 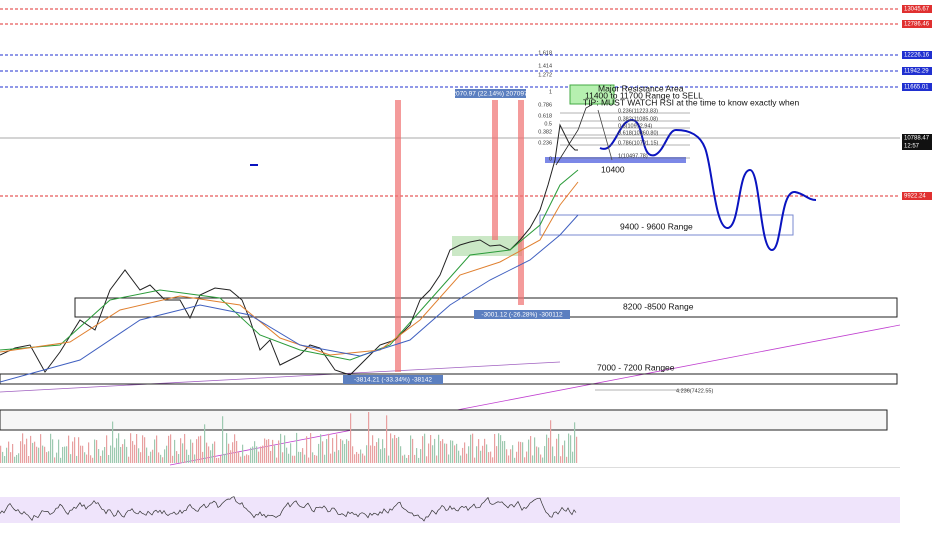 I want to click on measure-label: -3001.12 (-26.28%) -300112, so click(x=522, y=315).